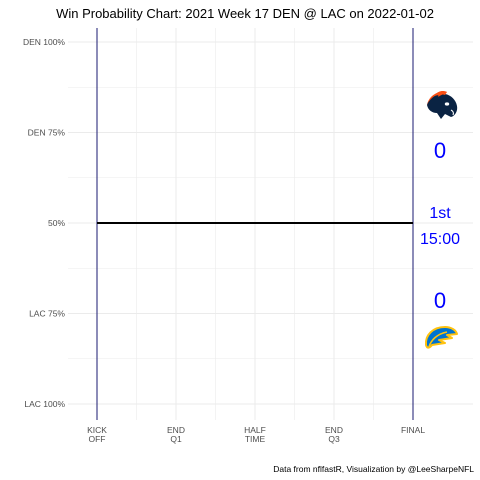 The image size is (480, 480). I want to click on y-axis-ticks: DEN 100% DEN 75% 50% LAC 75% LAC 100%, so click(44, 223).